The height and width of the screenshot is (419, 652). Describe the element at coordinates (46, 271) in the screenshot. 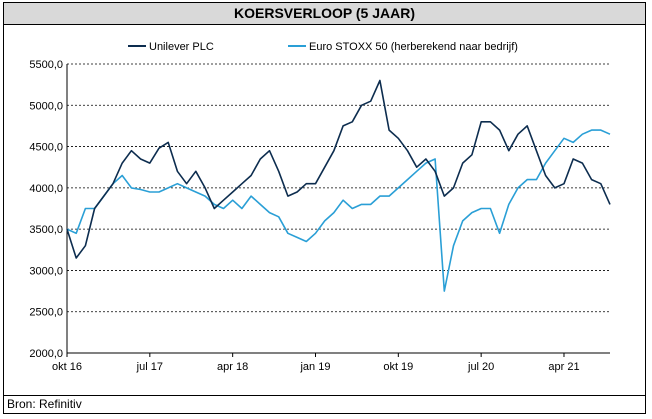

I see `y-tick-label: 3000,0` at that location.